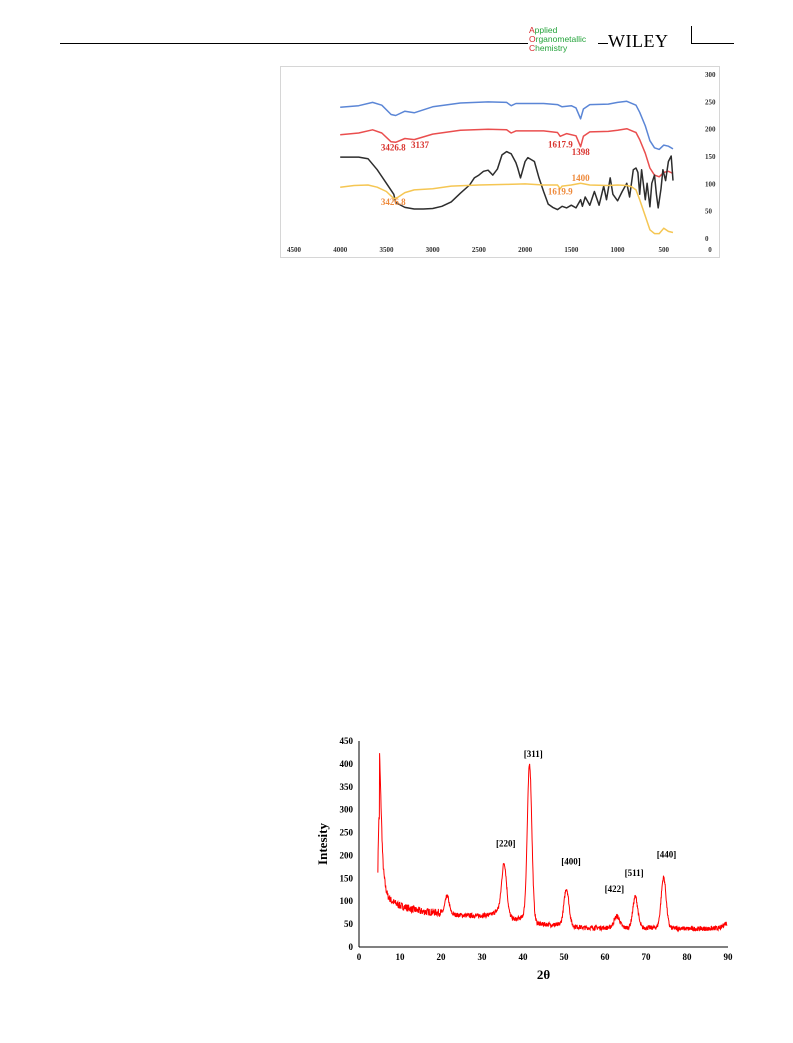 Image resolution: width=793 pixels, height=1043 pixels. I want to click on x-tick-label: 1000, so click(618, 250).